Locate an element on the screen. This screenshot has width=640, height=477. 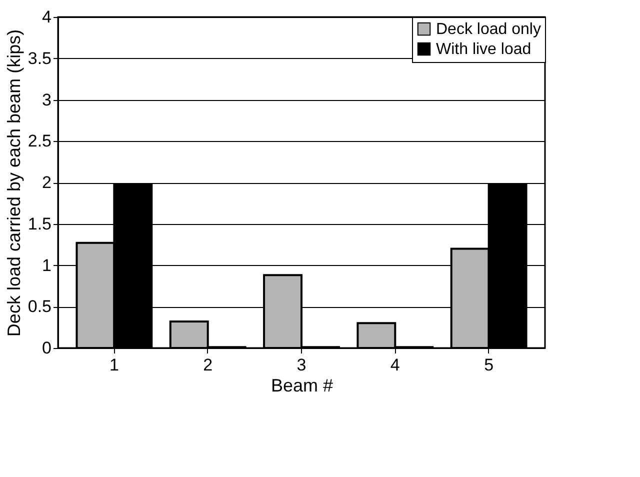
x-tick-label: 3 is located at coordinates (301, 365).